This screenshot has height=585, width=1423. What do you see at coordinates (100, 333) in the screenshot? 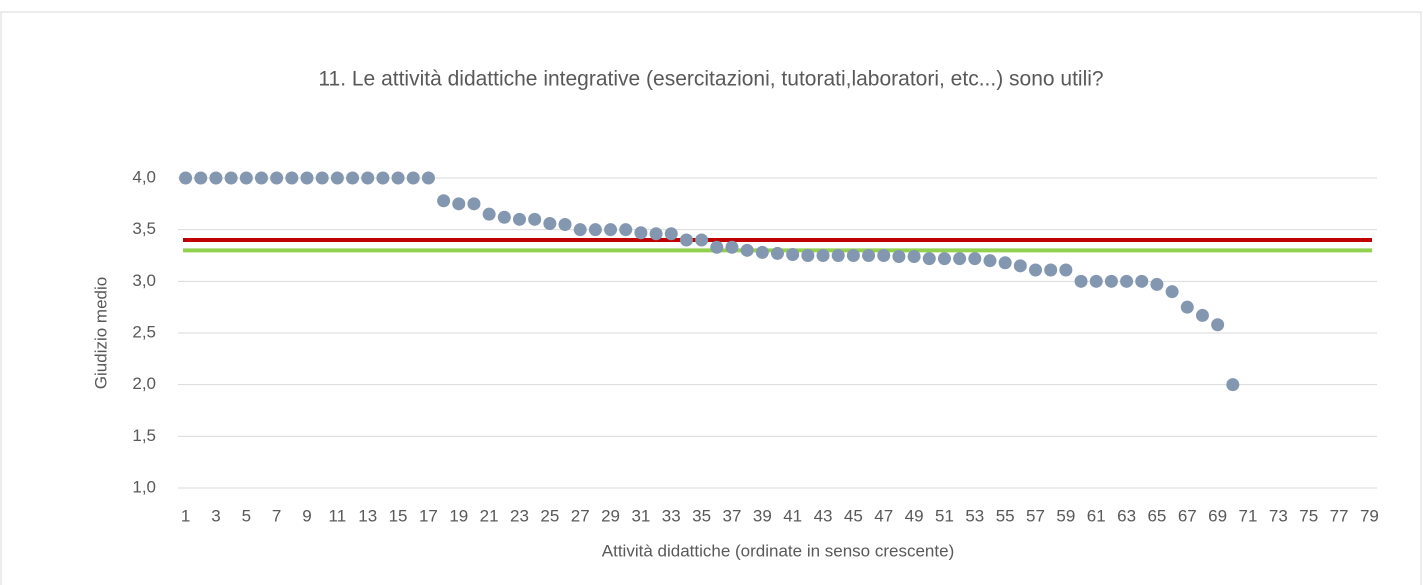
I see `y-axis-label: Giudizio medio` at bounding box center [100, 333].